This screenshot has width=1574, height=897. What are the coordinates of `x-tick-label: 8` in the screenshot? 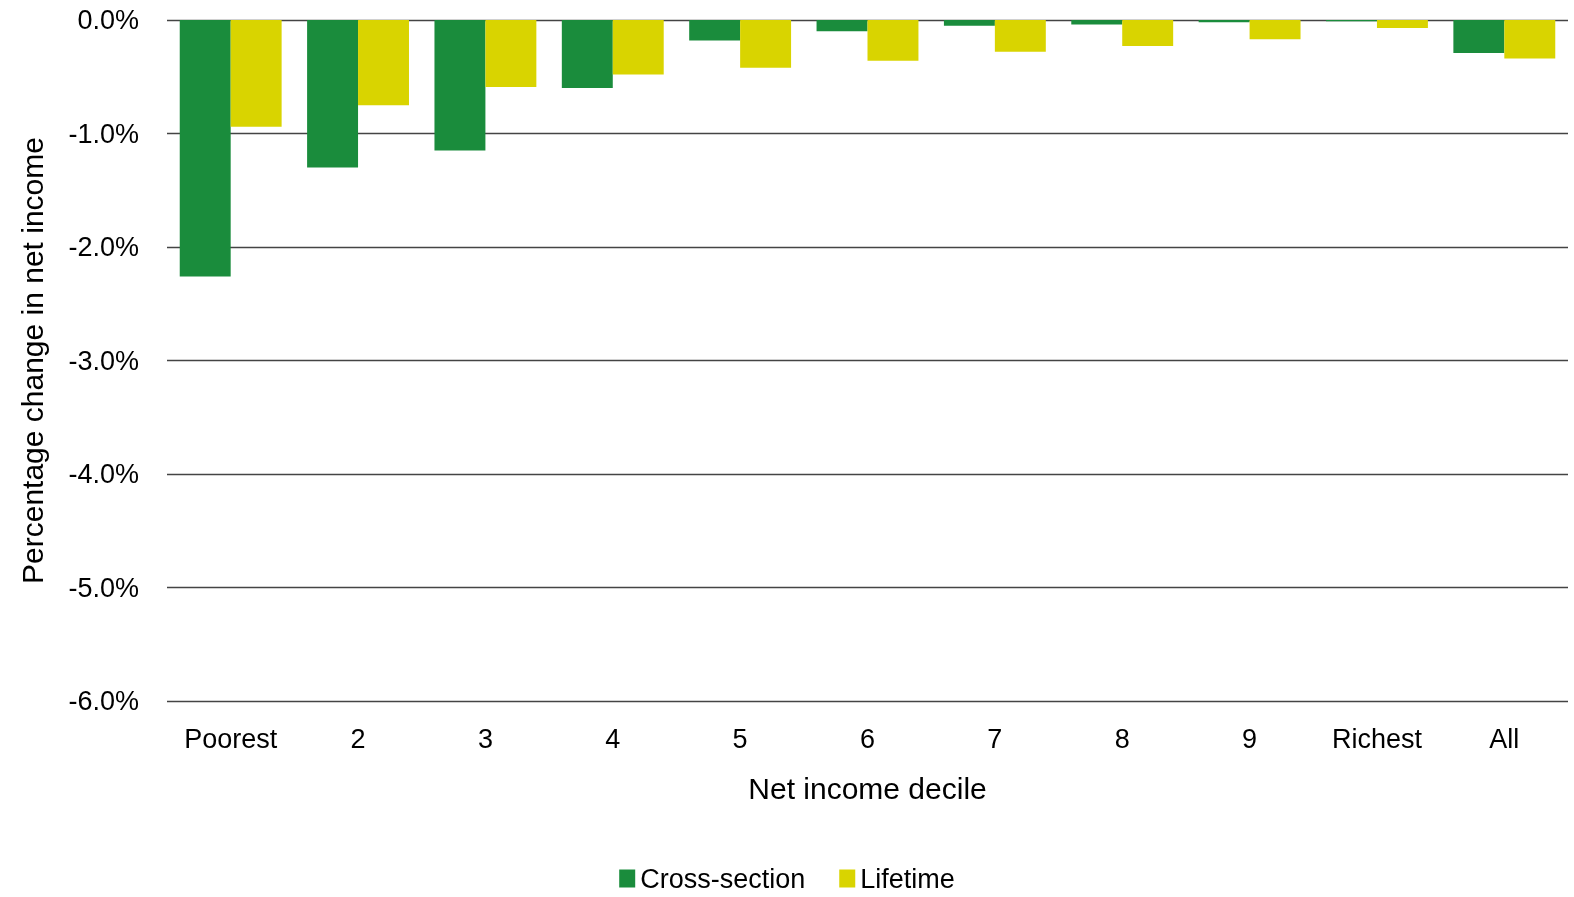 It's located at (1122, 738).